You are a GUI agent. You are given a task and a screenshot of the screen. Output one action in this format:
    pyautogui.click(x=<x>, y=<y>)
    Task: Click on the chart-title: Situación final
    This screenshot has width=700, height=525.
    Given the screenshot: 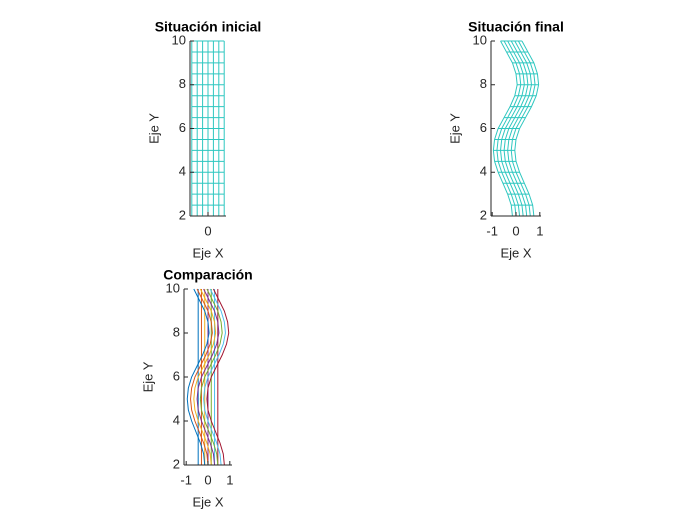 What is the action you would take?
    pyautogui.click(x=516, y=27)
    